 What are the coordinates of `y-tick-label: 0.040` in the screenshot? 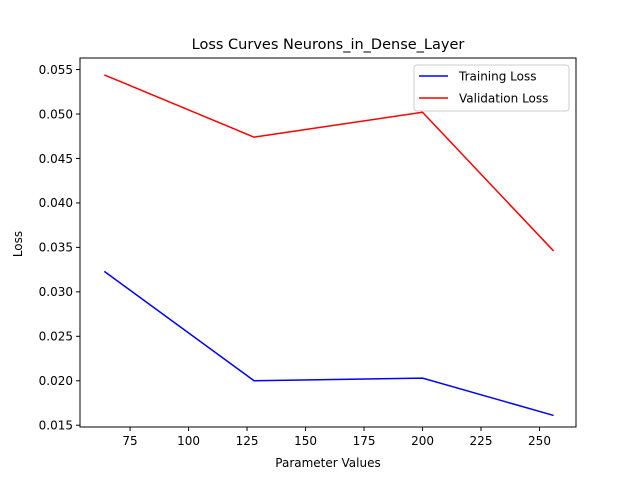 It's located at (56, 203).